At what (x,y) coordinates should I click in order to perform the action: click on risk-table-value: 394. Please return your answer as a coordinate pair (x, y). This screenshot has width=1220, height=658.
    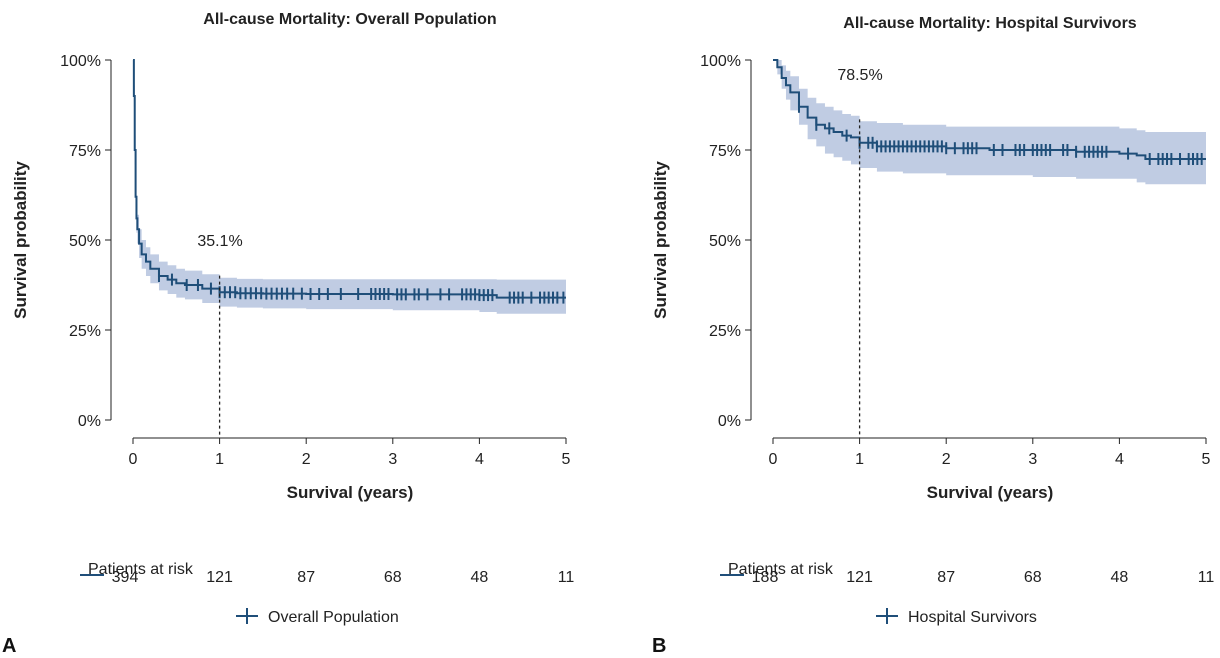
    Looking at the image, I should click on (125, 577).